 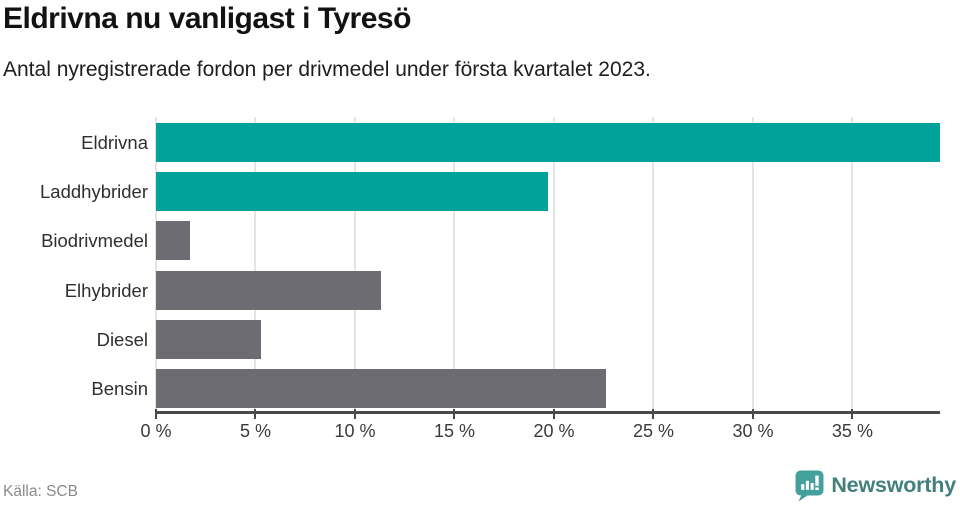 What do you see at coordinates (893, 485) in the screenshot?
I see `brand-name: Newsworthy` at bounding box center [893, 485].